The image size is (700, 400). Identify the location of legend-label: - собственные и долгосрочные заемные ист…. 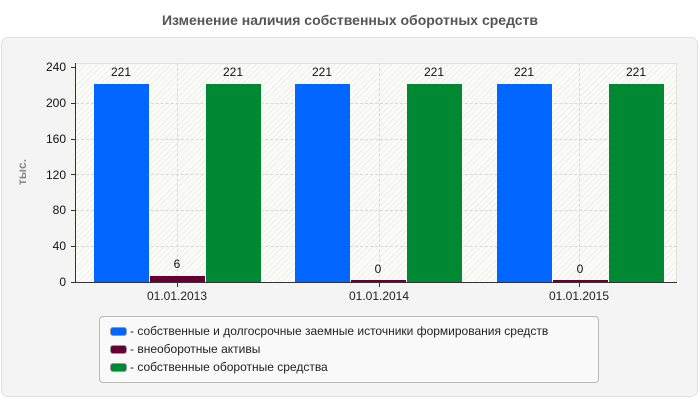
(339, 331).